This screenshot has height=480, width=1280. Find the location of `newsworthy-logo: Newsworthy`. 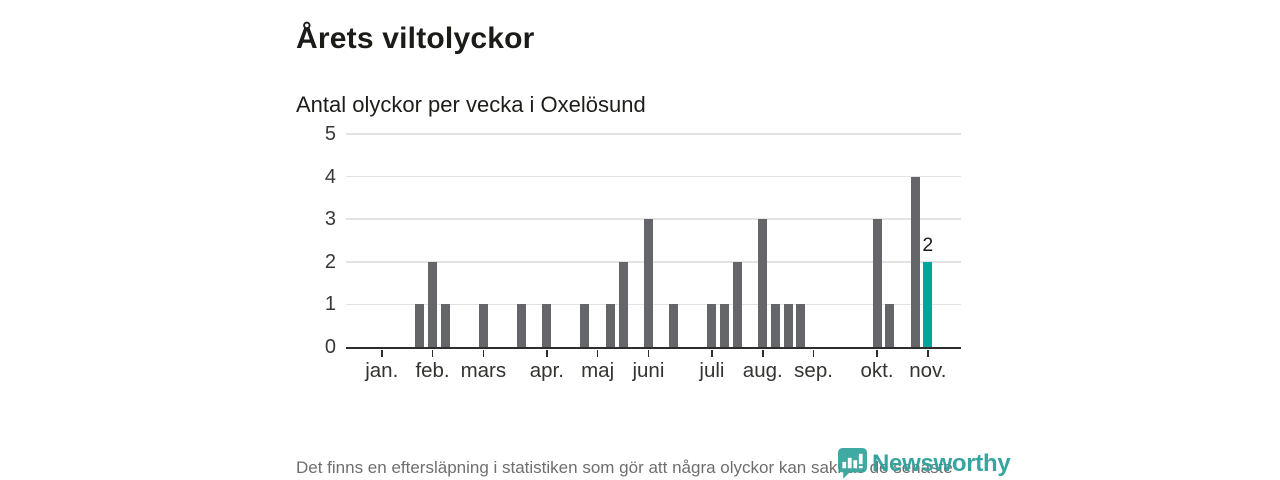

newsworthy-logo: Newsworthy is located at coordinates (924, 464).